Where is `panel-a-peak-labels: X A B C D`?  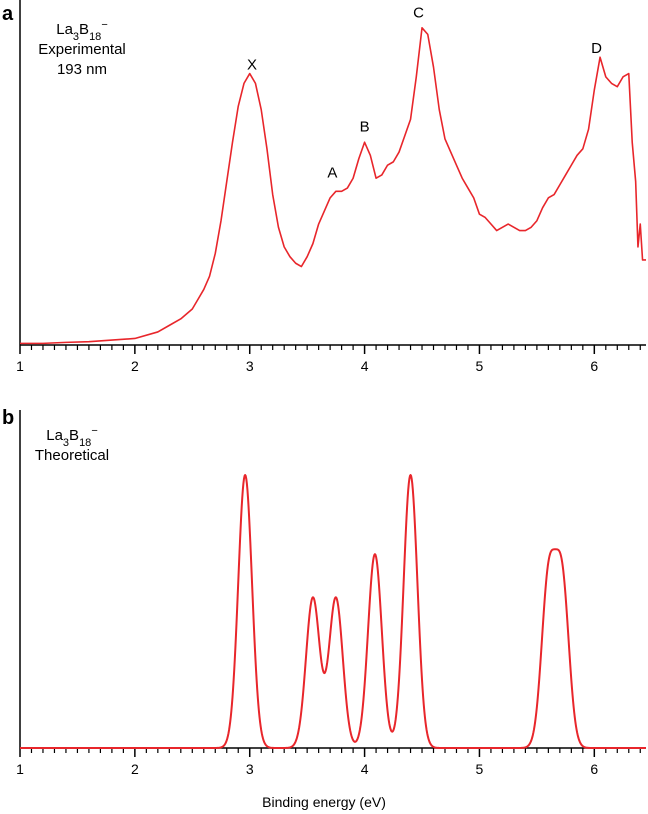
panel-a-peak-labels: X A B C D is located at coordinates (424, 92).